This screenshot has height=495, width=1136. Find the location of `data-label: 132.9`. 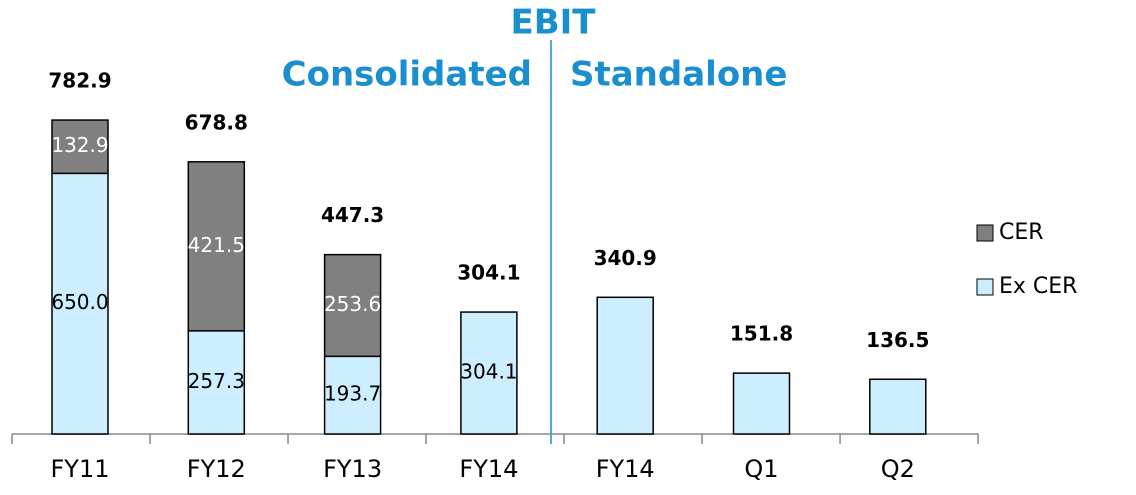

data-label: 132.9 is located at coordinates (79, 145).